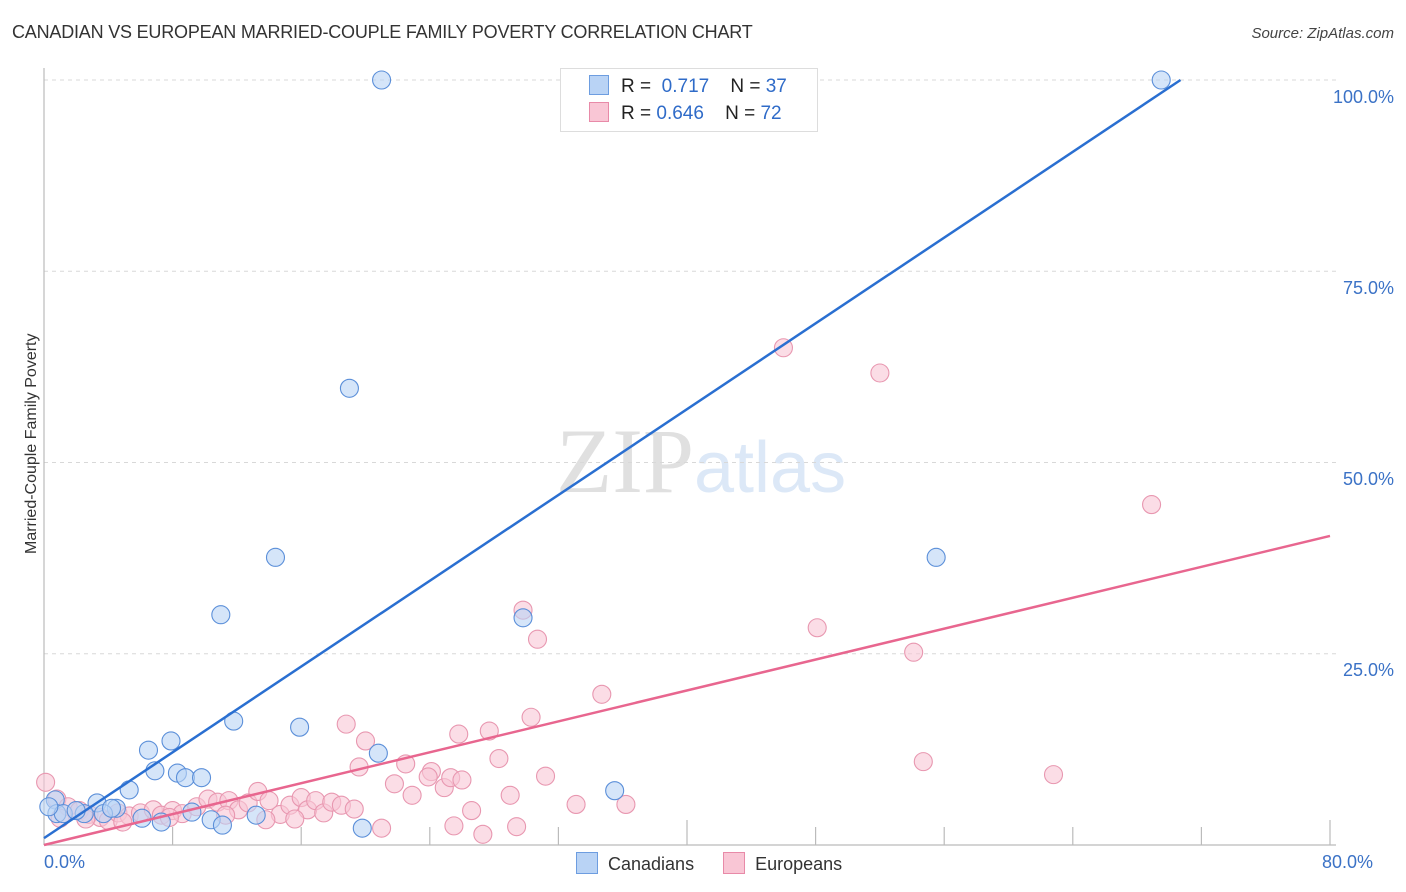  Describe the element at coordinates (776, 86) in the screenshot. I see `n-value: 37` at that location.